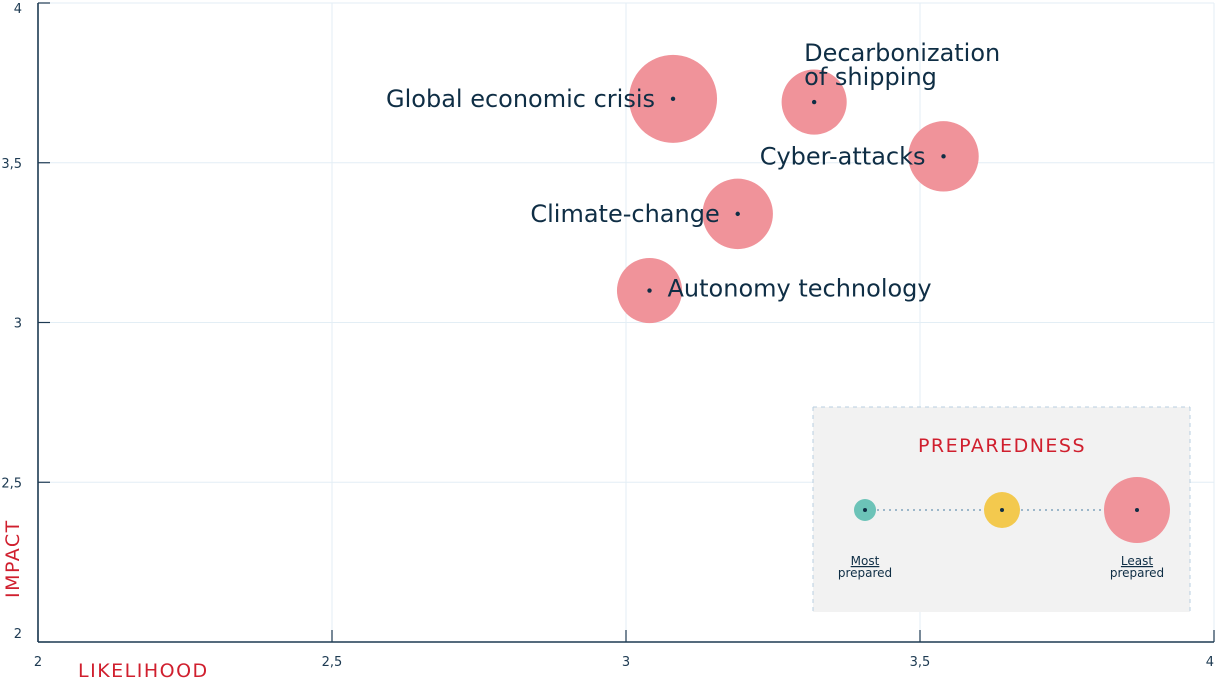 The width and height of the screenshot is (1217, 682). Describe the element at coordinates (332, 662) in the screenshot. I see `x-tick-label: 2,5` at that location.